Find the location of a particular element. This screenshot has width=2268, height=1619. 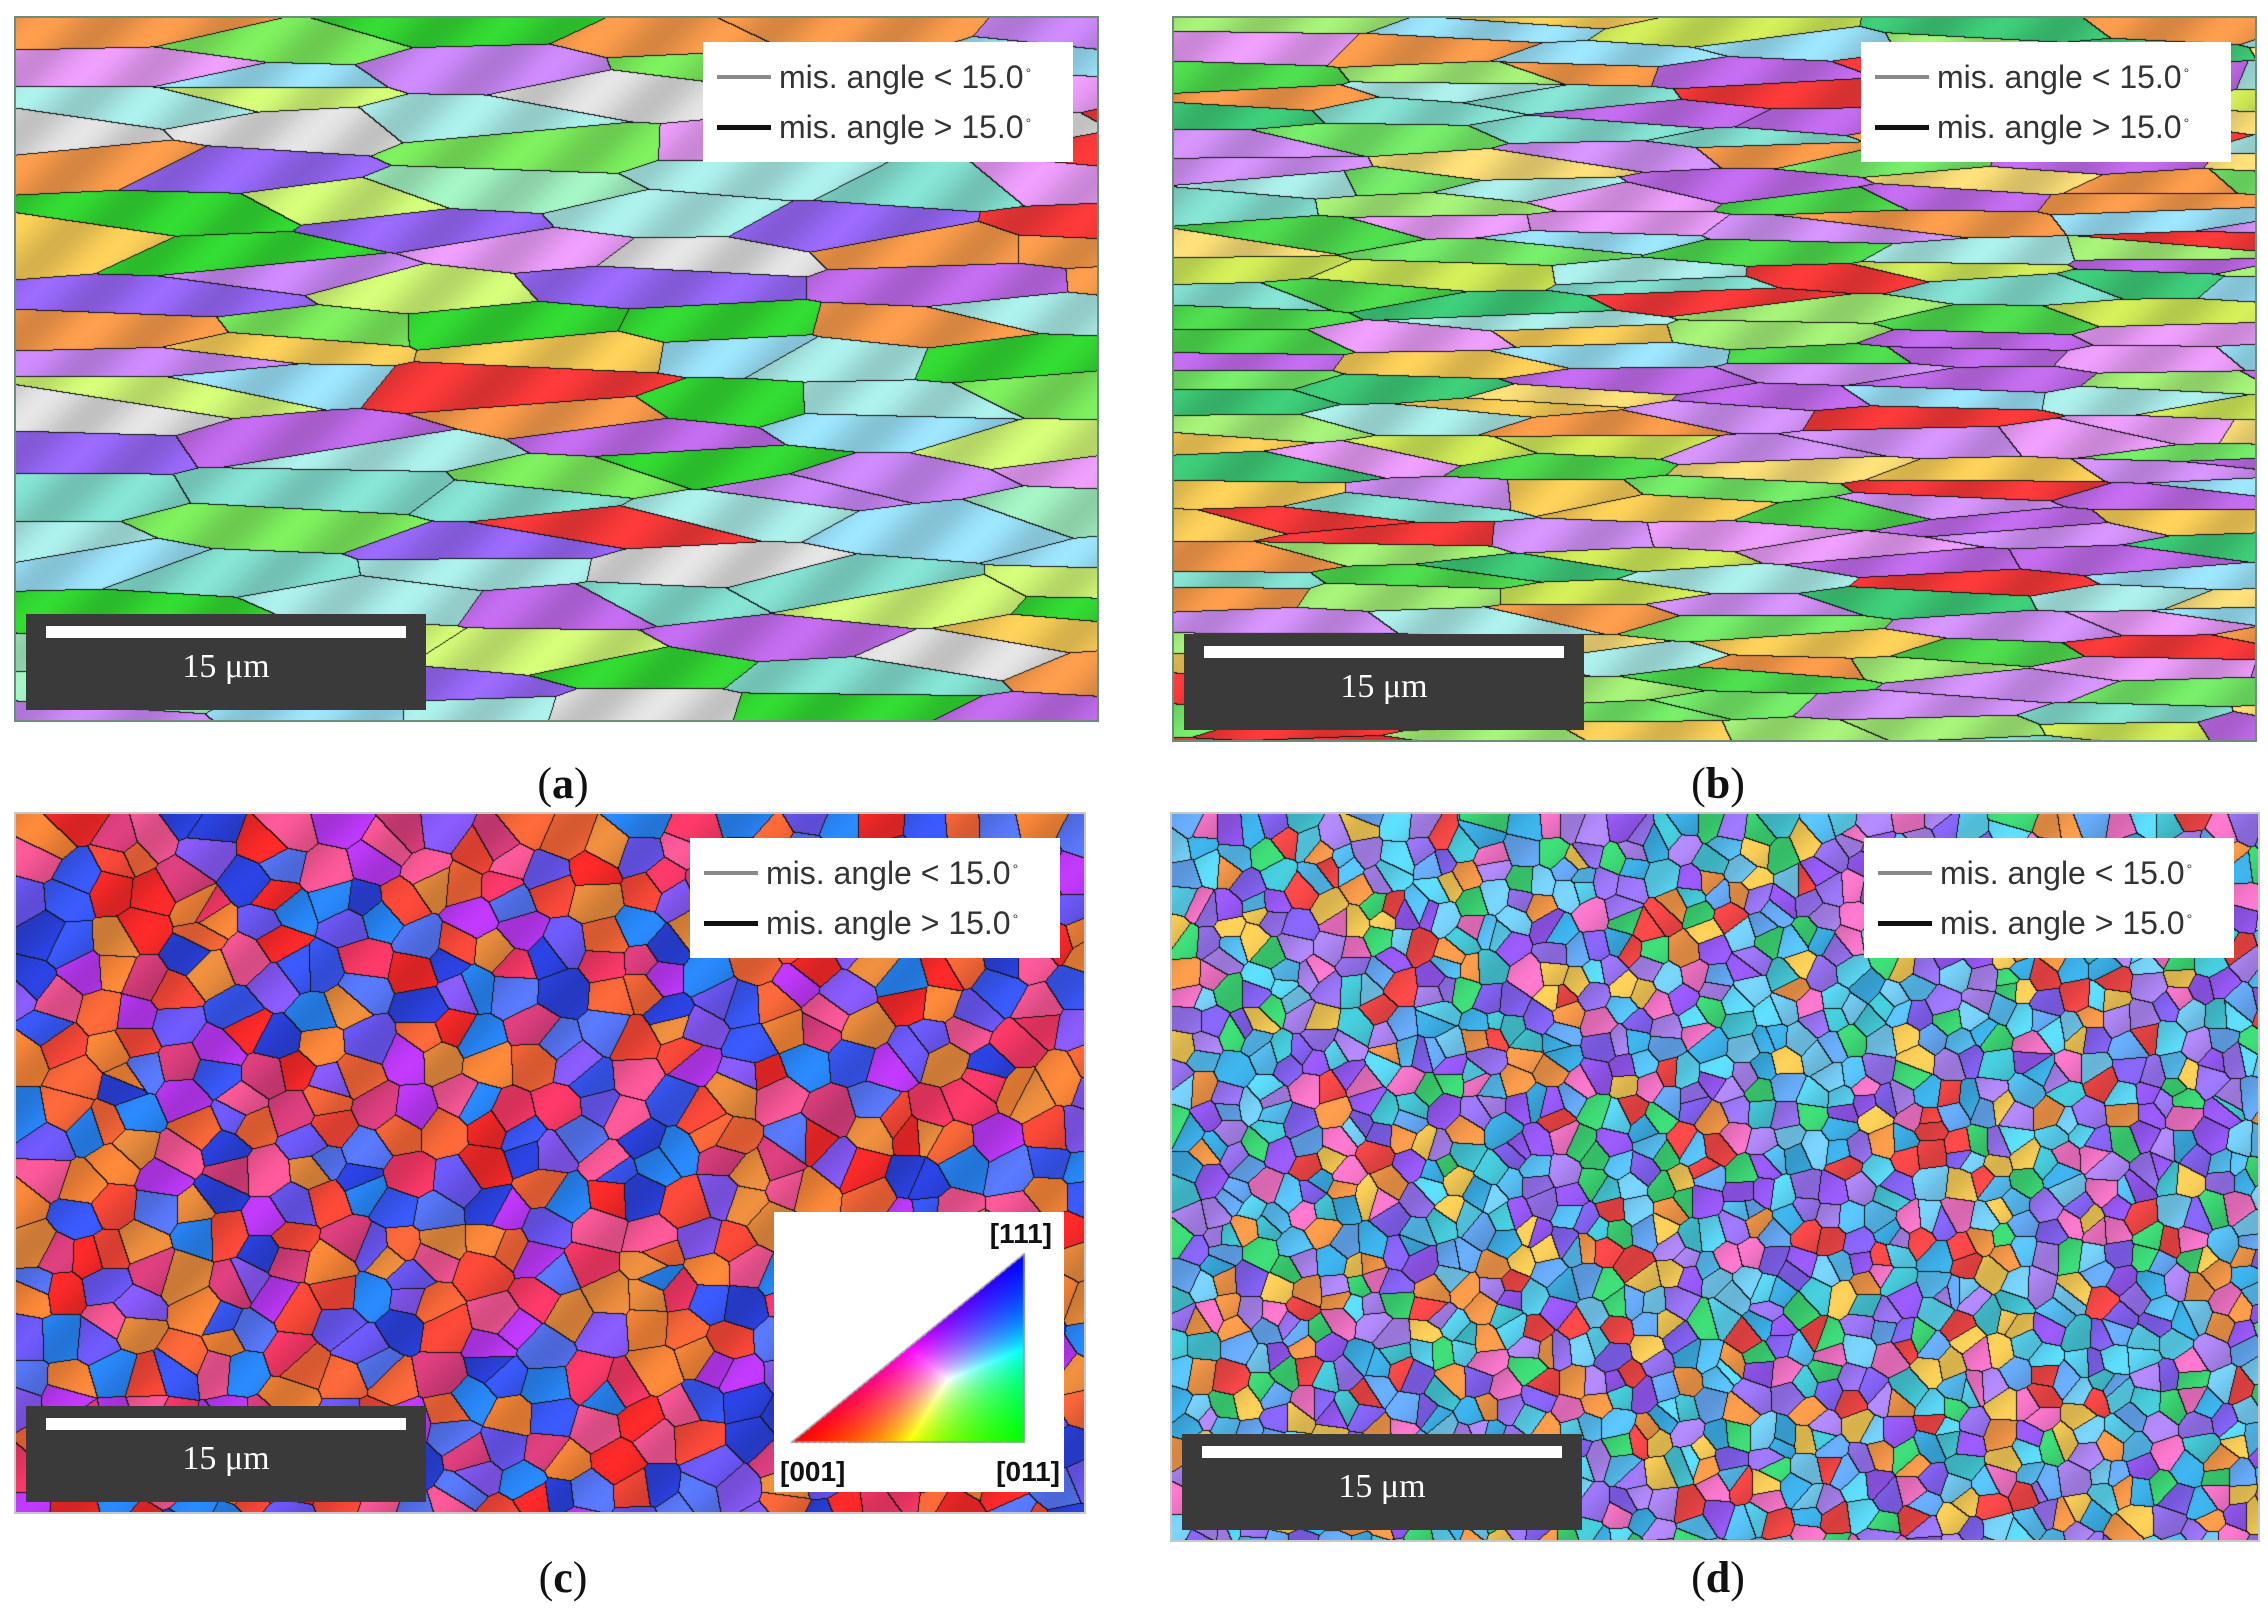

caption-a: (a) is located at coordinates (563, 783).